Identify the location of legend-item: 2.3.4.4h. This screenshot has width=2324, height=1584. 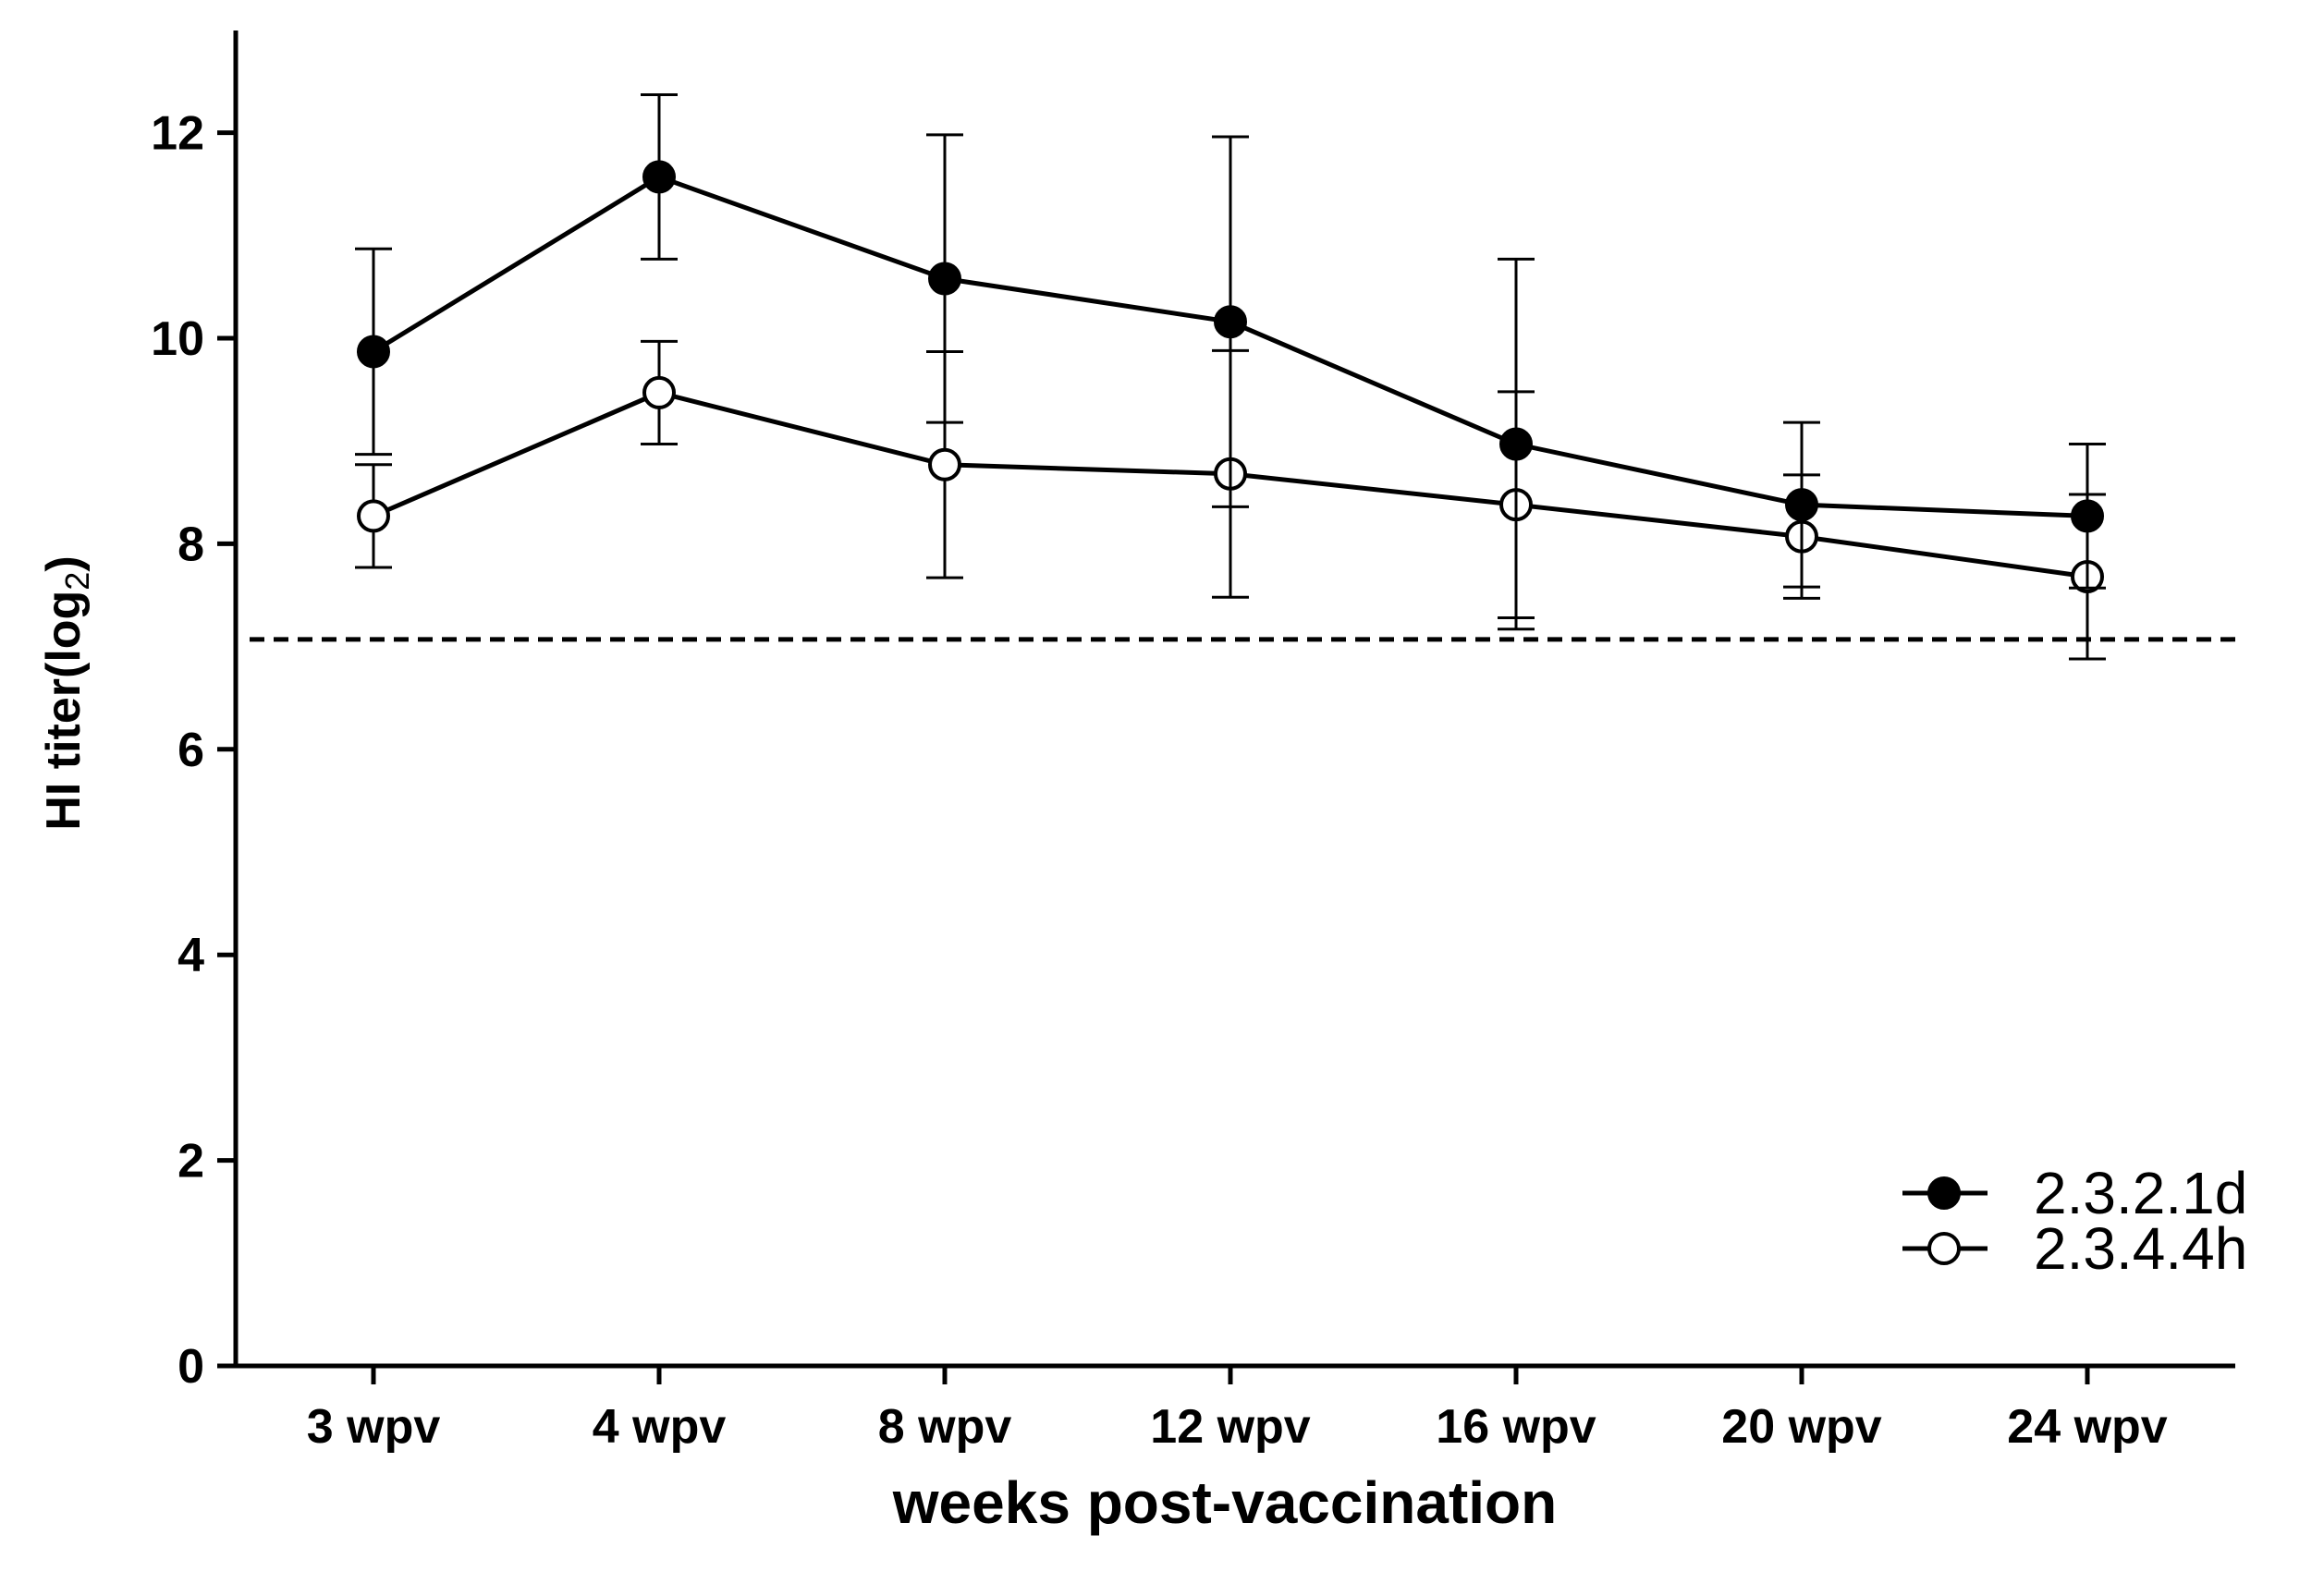
(2074, 1248).